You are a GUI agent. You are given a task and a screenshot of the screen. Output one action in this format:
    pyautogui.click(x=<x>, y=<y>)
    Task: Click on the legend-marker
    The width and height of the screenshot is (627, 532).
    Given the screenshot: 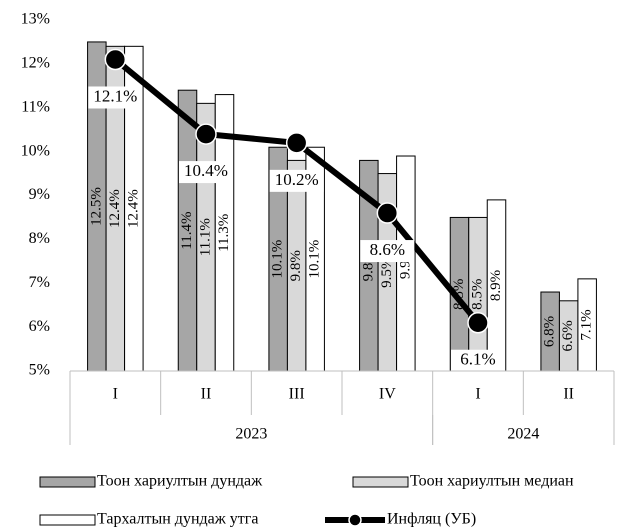 What is the action you would take?
    pyautogui.click(x=355, y=520)
    